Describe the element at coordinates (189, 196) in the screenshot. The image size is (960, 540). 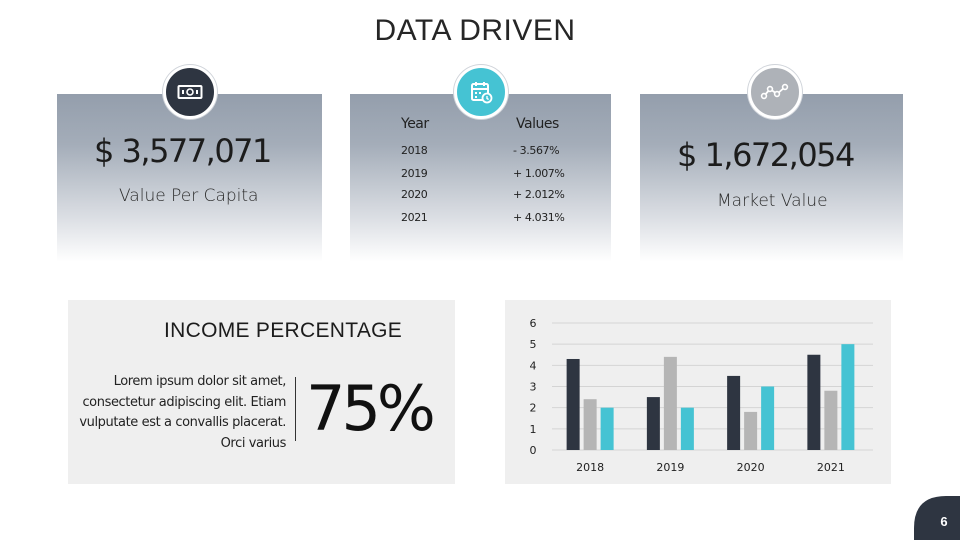
I see `value-per-capita-label: Value Per Capita` at that location.